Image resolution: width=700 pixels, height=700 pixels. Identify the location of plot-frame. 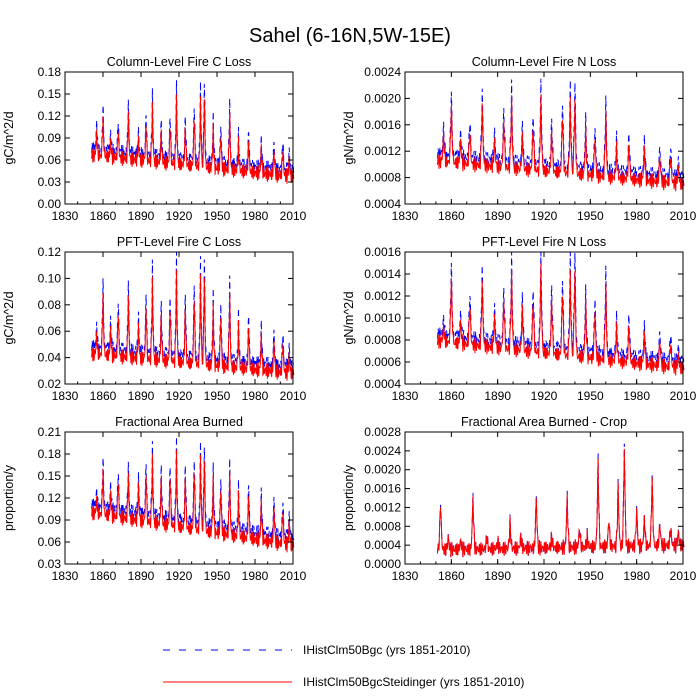
(179, 138).